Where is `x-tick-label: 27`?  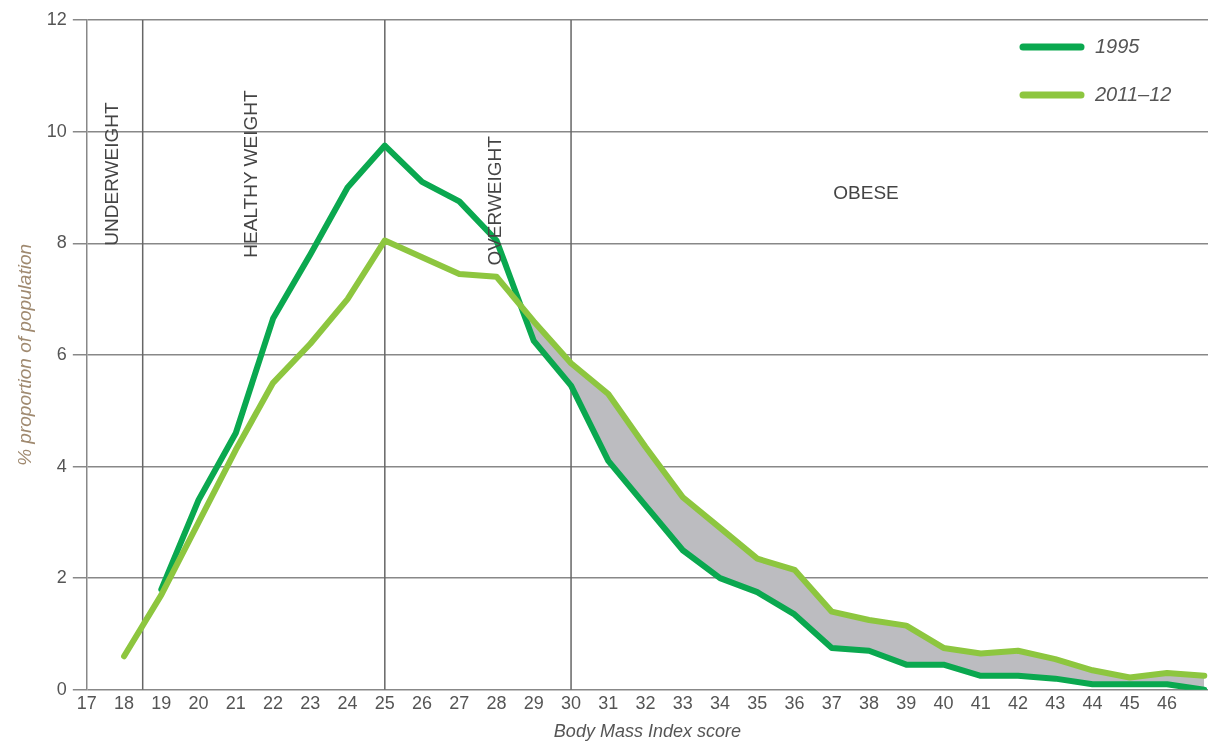 x-tick-label: 27 is located at coordinates (459, 702).